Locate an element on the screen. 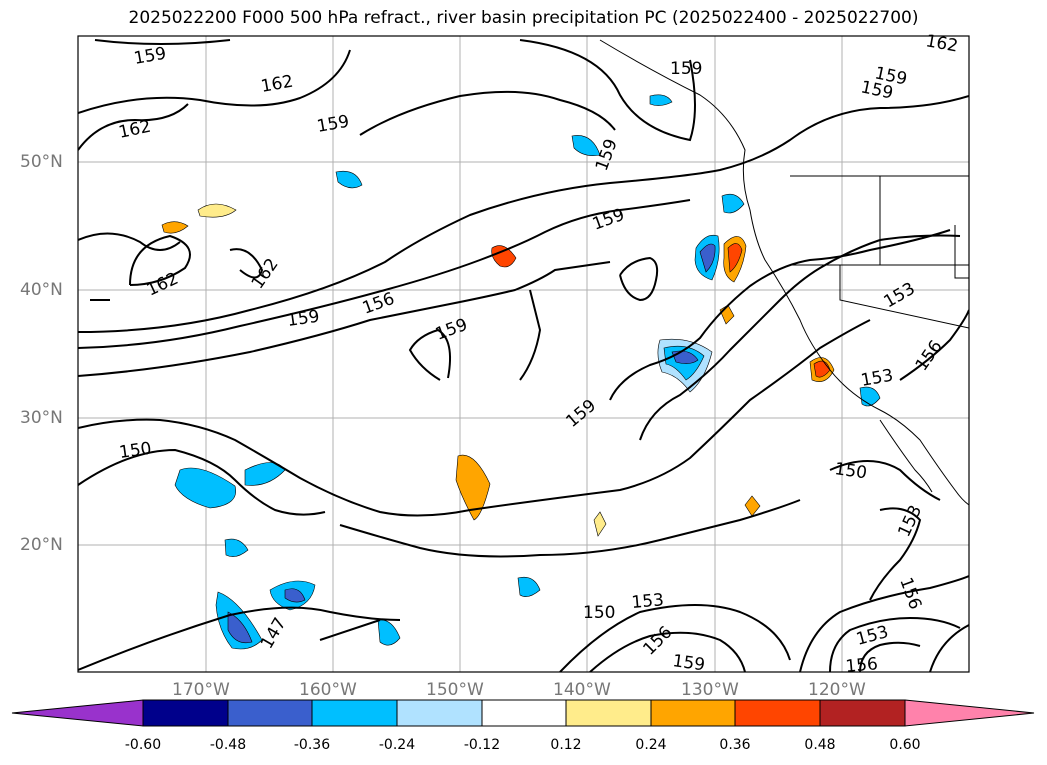  colorbar-label: -0.60 is located at coordinates (143, 745).